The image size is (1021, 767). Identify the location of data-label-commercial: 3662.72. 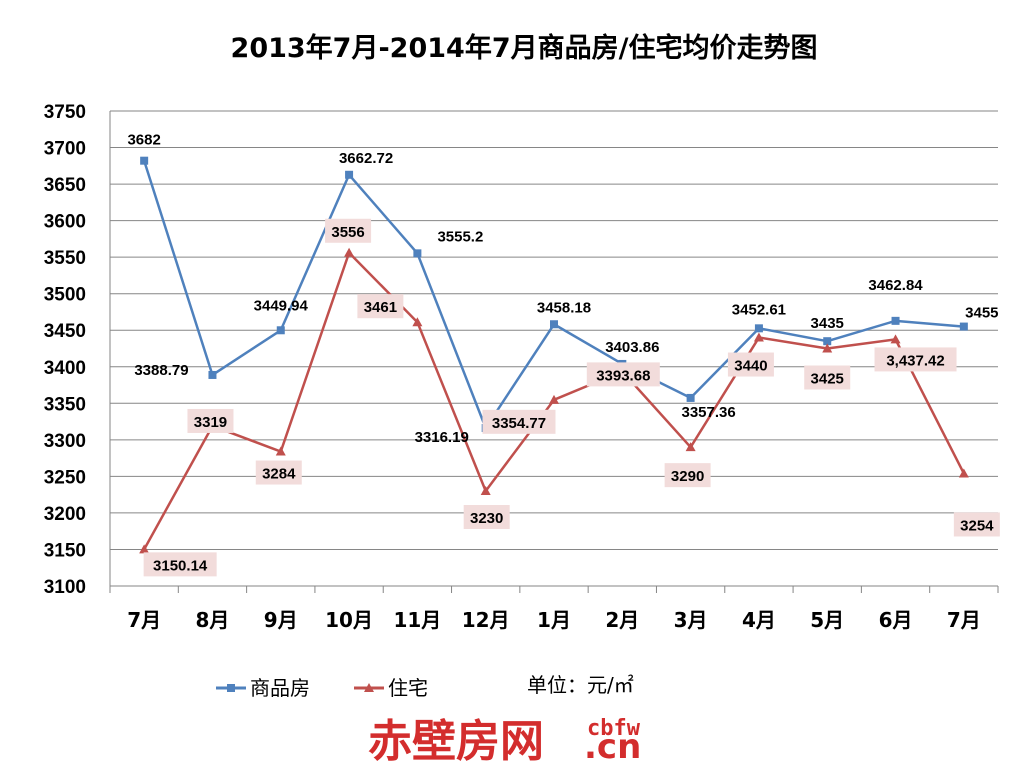
(366, 158).